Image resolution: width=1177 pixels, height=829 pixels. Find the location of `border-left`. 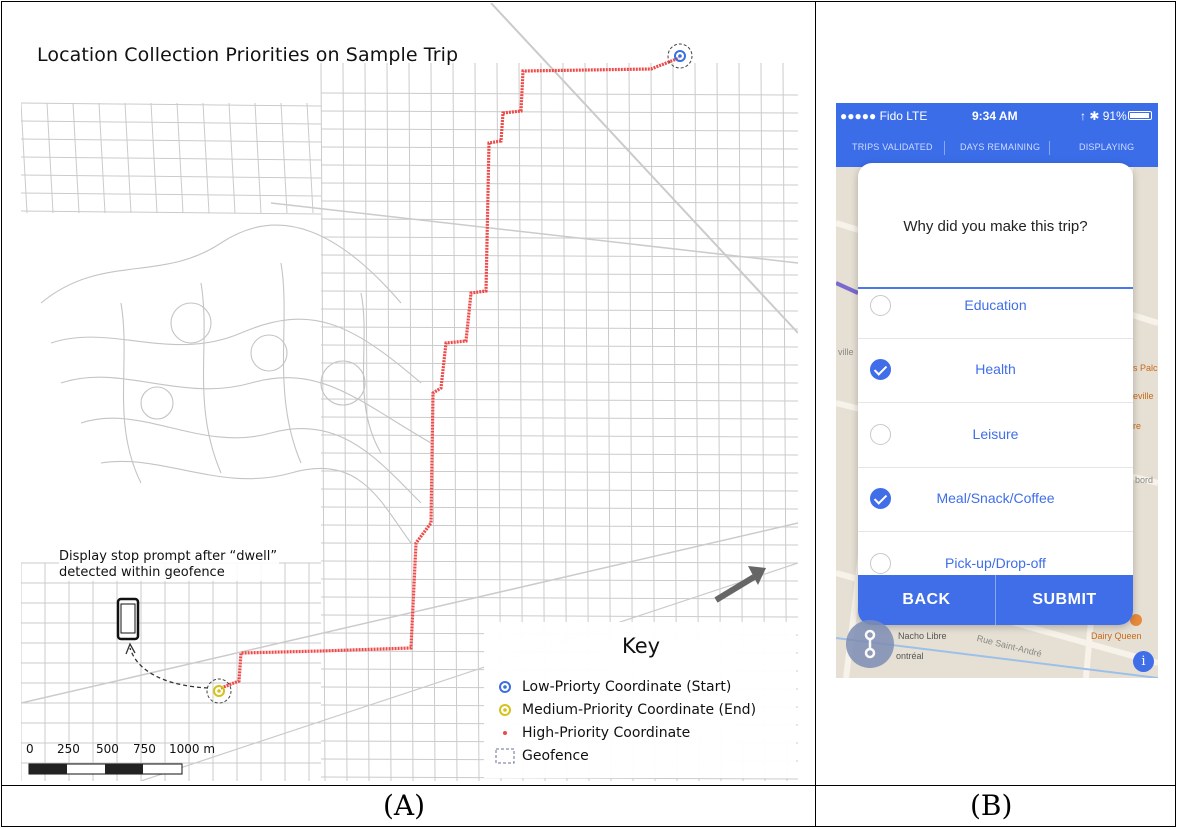

border-left is located at coordinates (1, 414).